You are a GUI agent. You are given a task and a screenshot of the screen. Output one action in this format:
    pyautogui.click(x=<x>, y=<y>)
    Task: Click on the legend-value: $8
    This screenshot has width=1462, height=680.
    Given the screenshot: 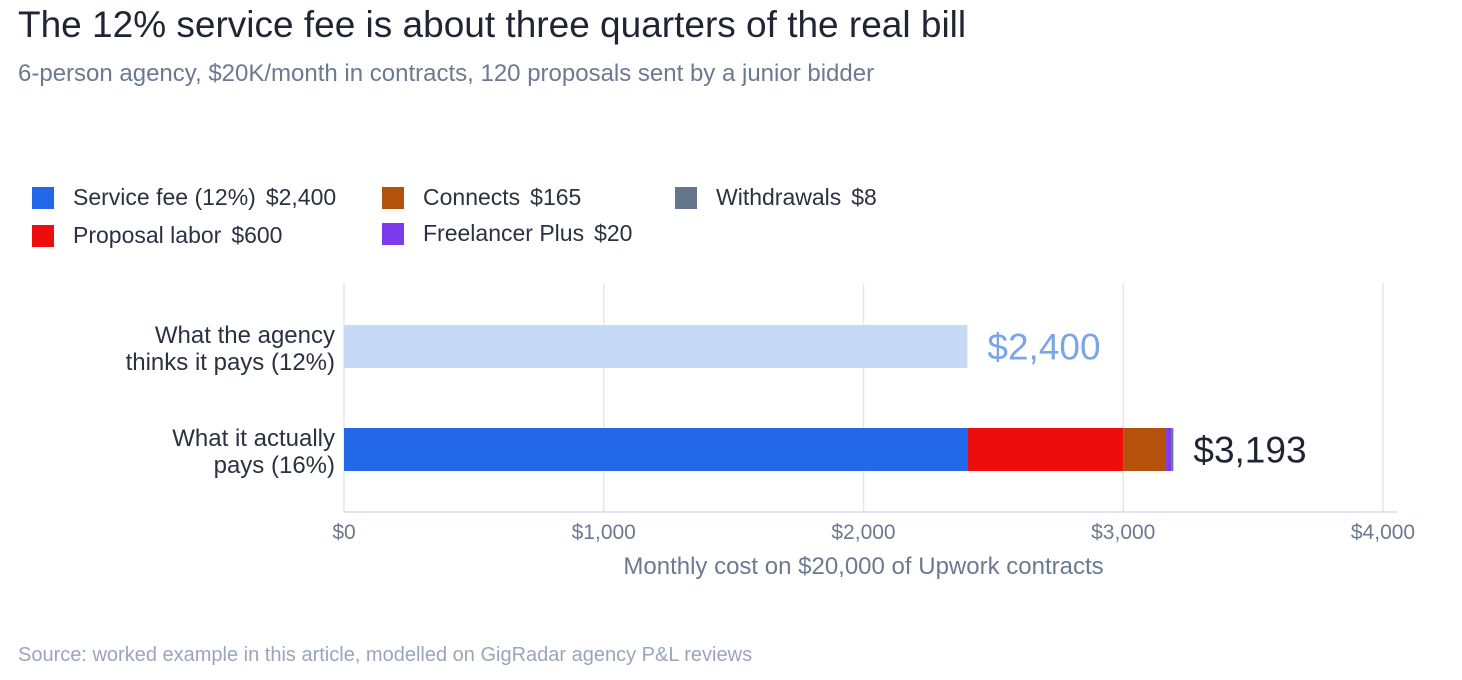 What is the action you would take?
    pyautogui.click(x=864, y=197)
    